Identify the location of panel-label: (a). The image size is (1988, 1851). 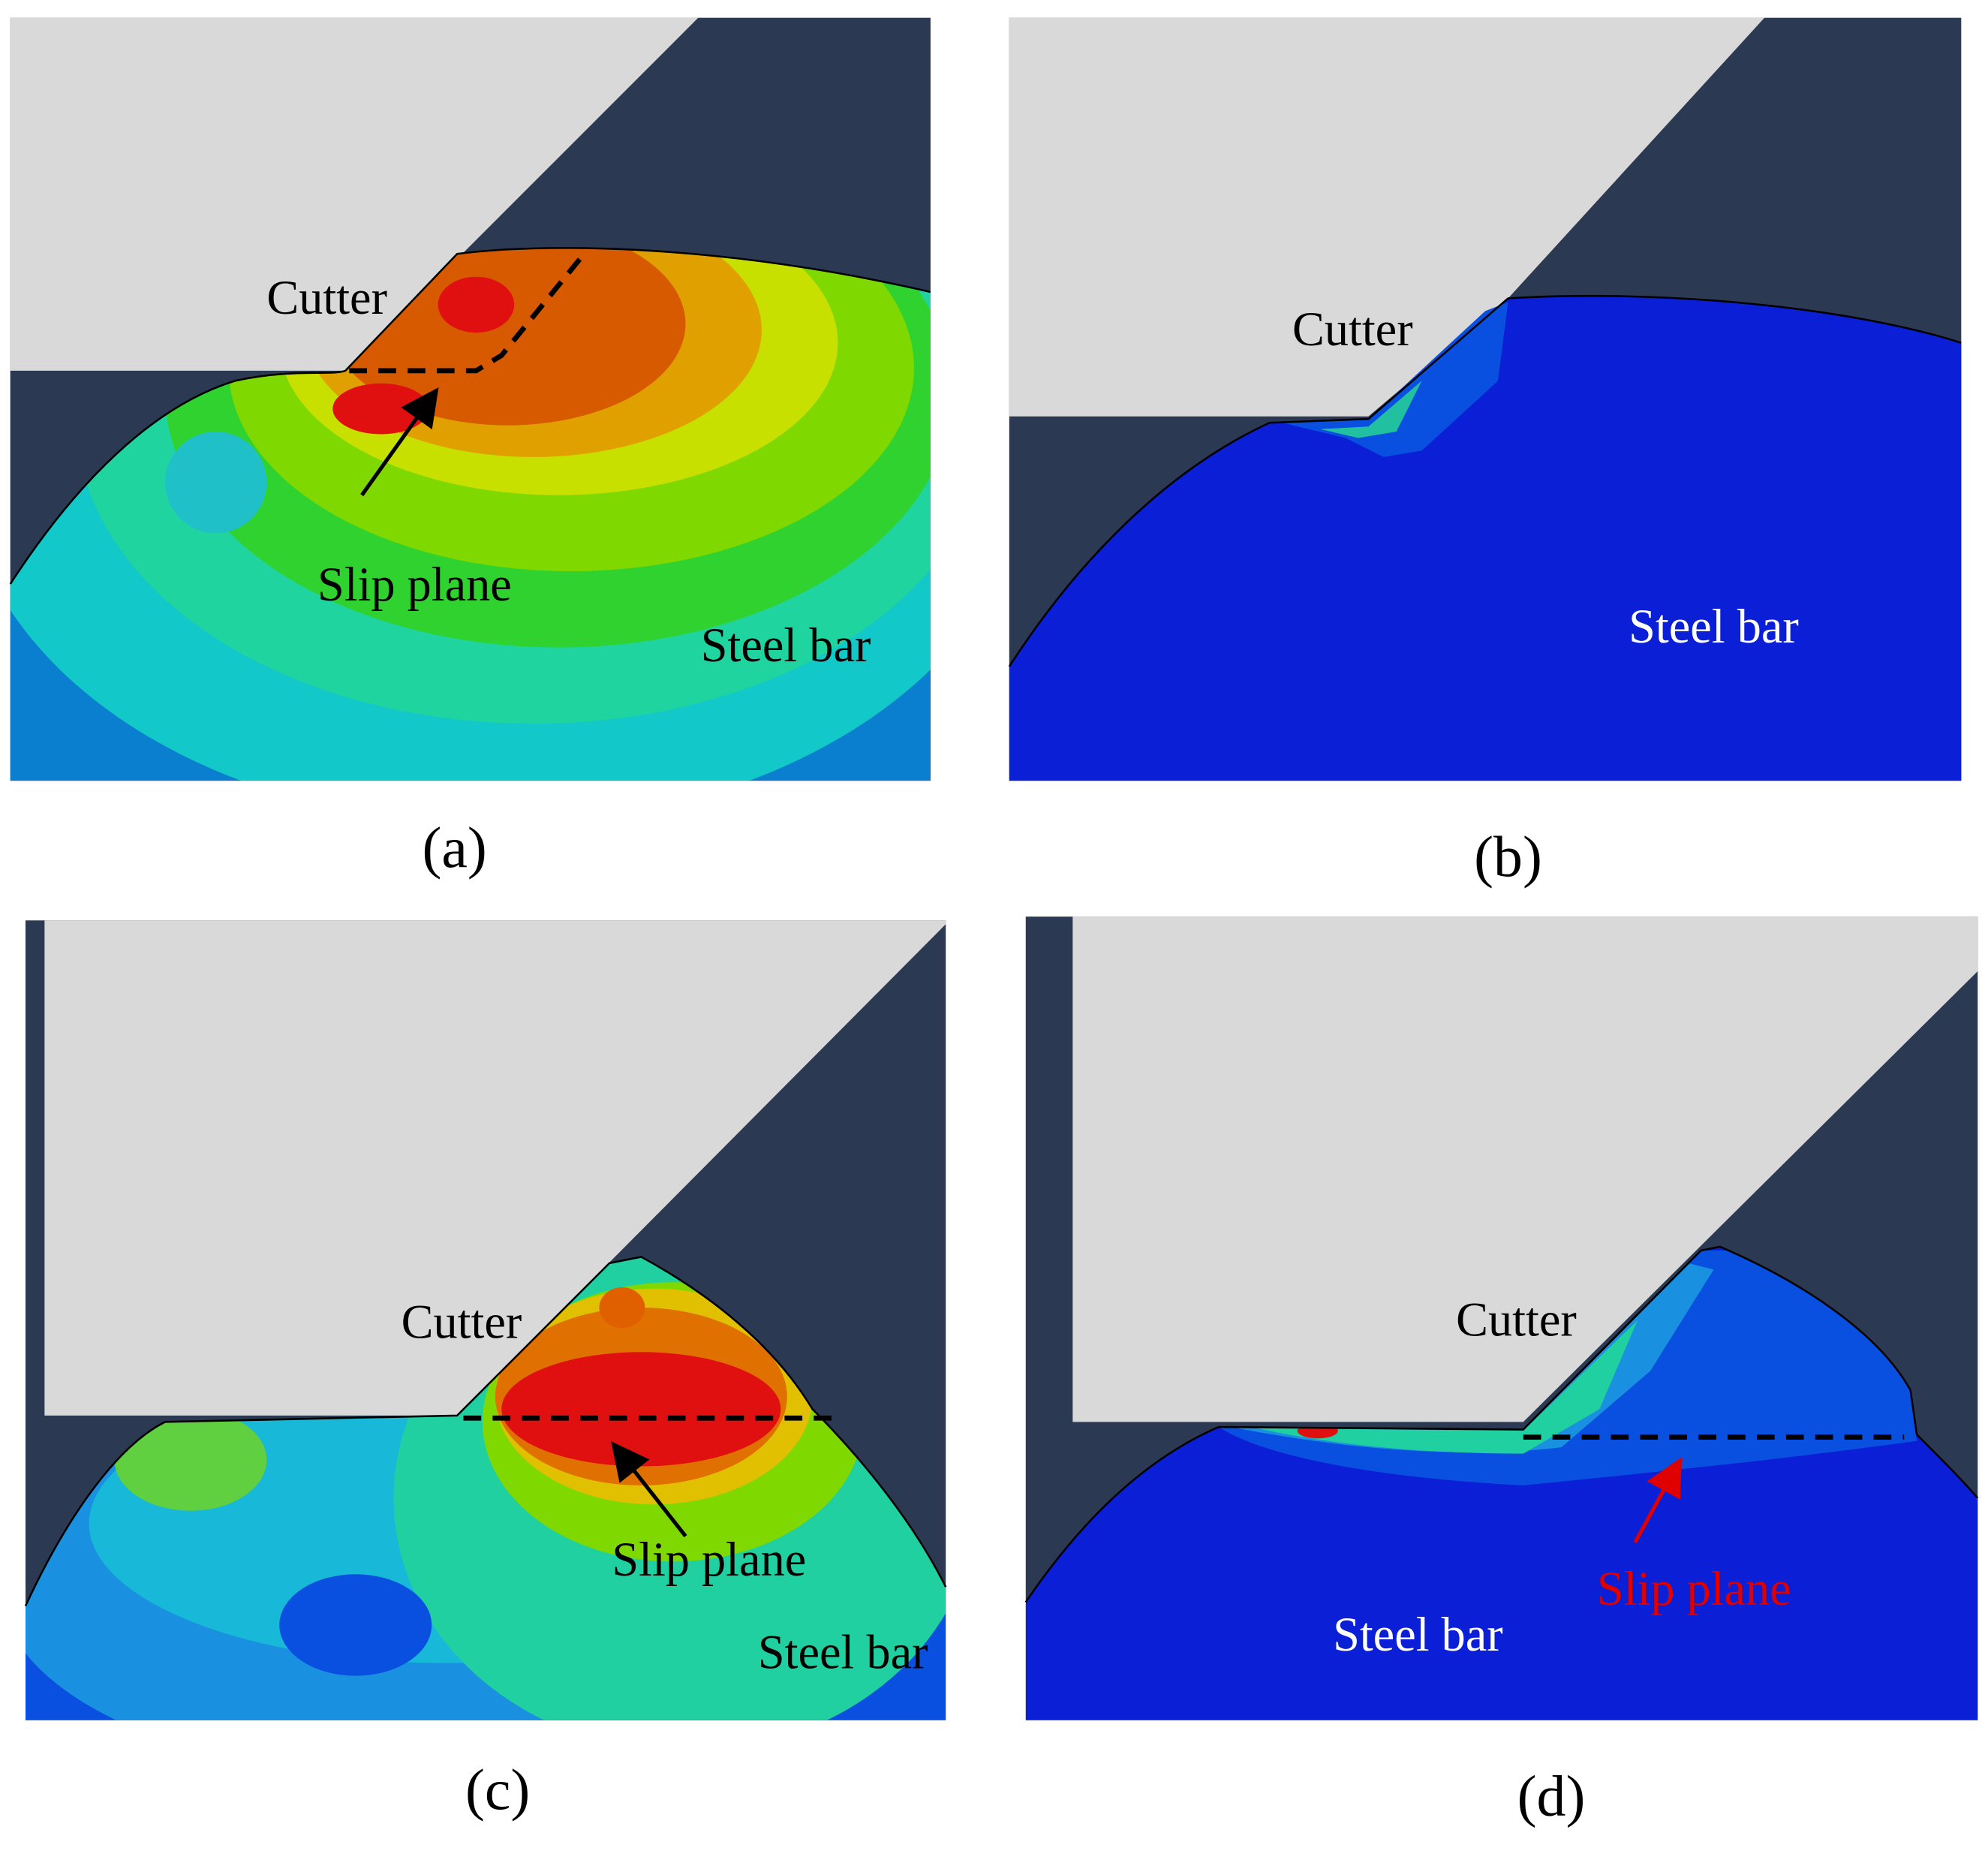
(454, 847).